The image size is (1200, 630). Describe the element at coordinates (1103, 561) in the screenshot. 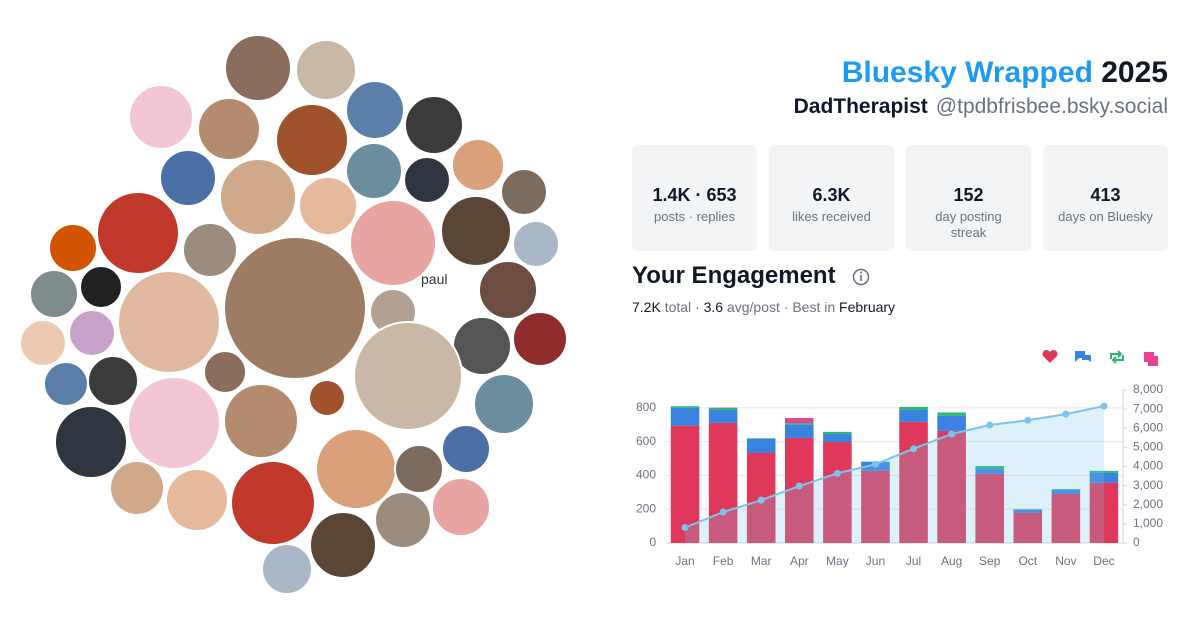

I see `x-tick-label: Dec` at that location.